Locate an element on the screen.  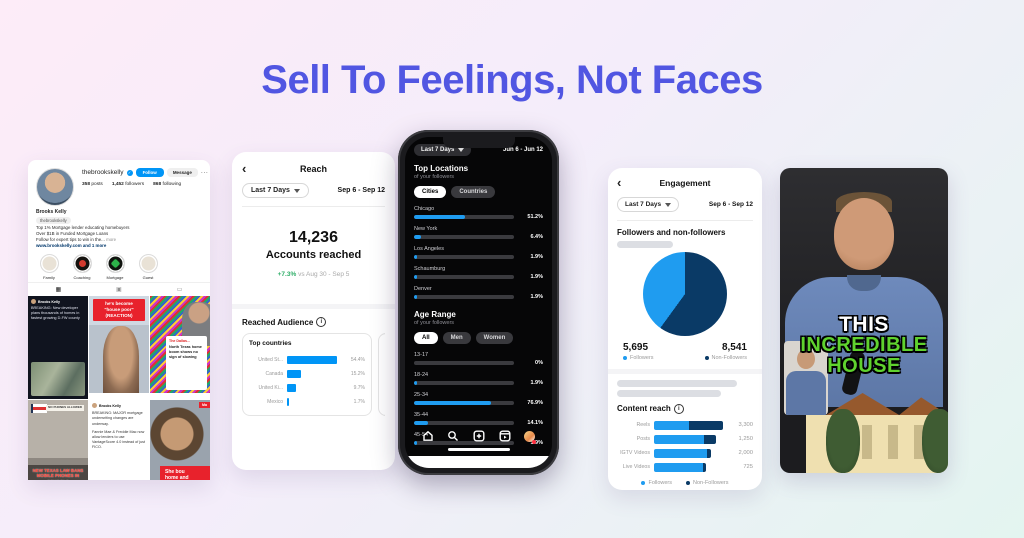
age-row: 45-54 1.9% is located at coordinates (478, 439).